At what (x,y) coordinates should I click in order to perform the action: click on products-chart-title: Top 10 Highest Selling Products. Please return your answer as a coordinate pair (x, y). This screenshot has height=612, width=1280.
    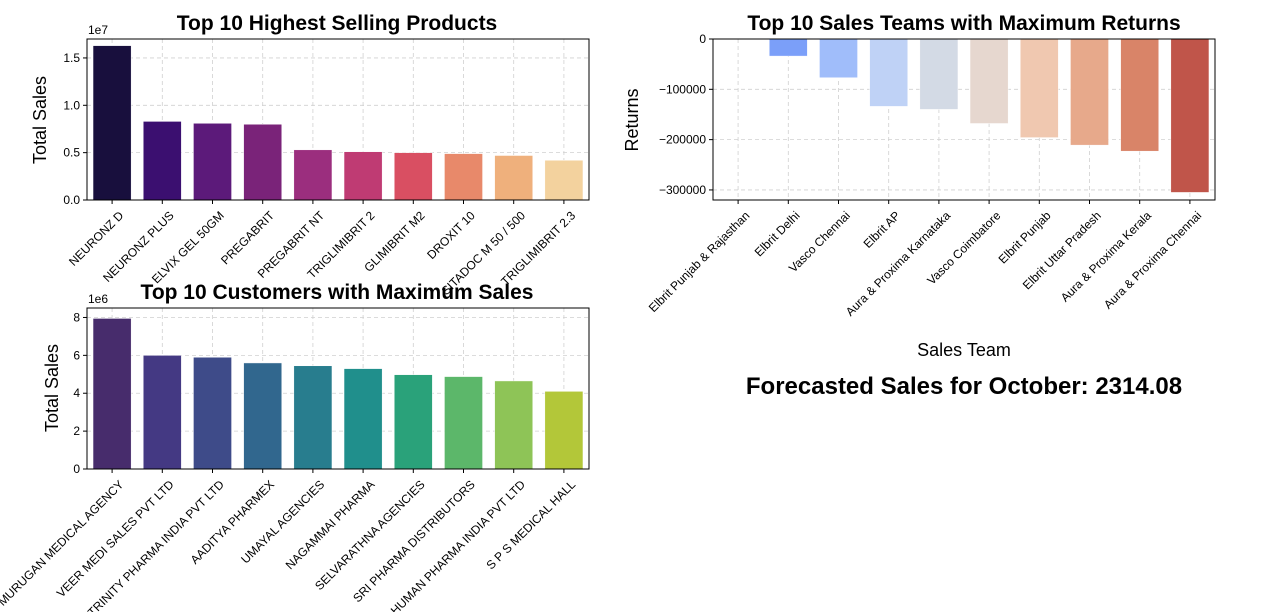
    Looking at the image, I should click on (337, 23).